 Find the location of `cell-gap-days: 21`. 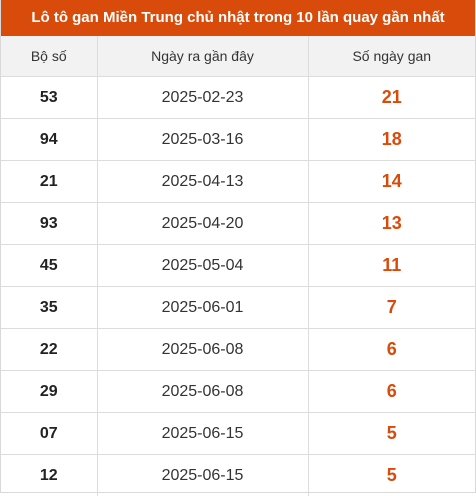

cell-gap-days: 21 is located at coordinates (391, 98).